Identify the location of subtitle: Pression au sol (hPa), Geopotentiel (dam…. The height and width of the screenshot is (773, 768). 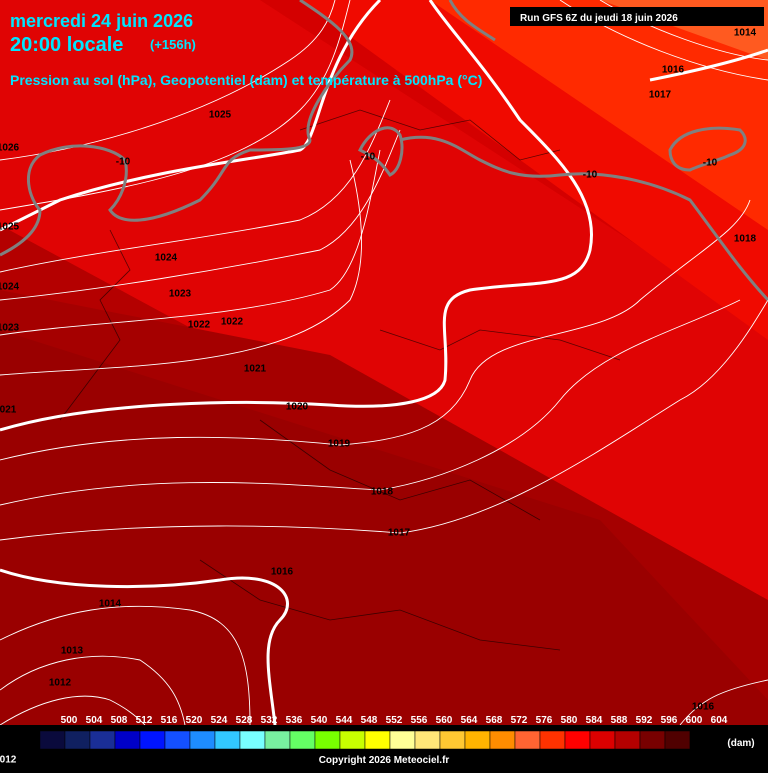
(246, 80).